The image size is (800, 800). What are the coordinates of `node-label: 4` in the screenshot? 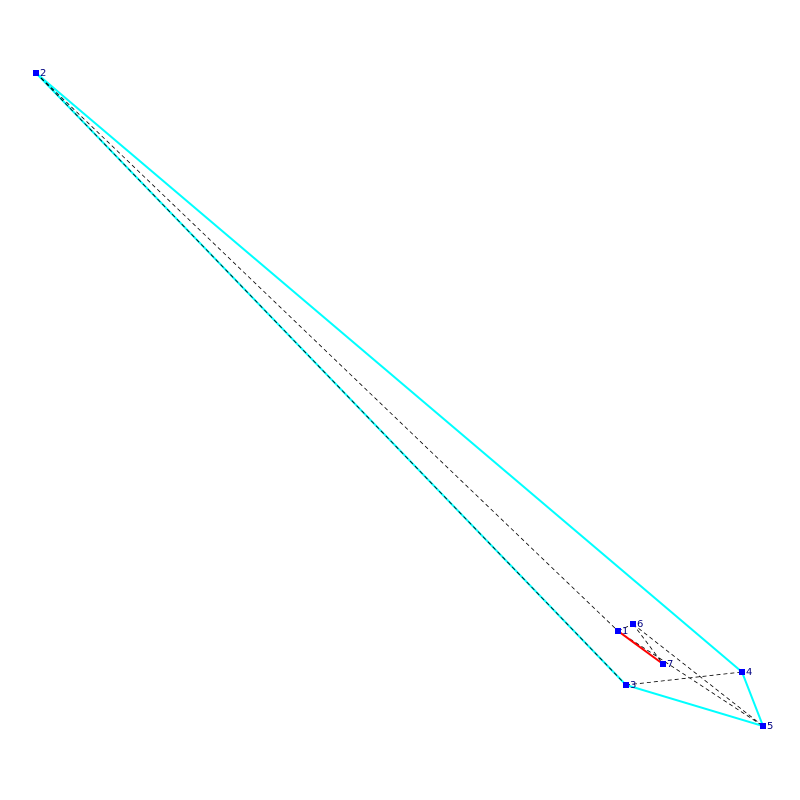 It's located at (749, 672).